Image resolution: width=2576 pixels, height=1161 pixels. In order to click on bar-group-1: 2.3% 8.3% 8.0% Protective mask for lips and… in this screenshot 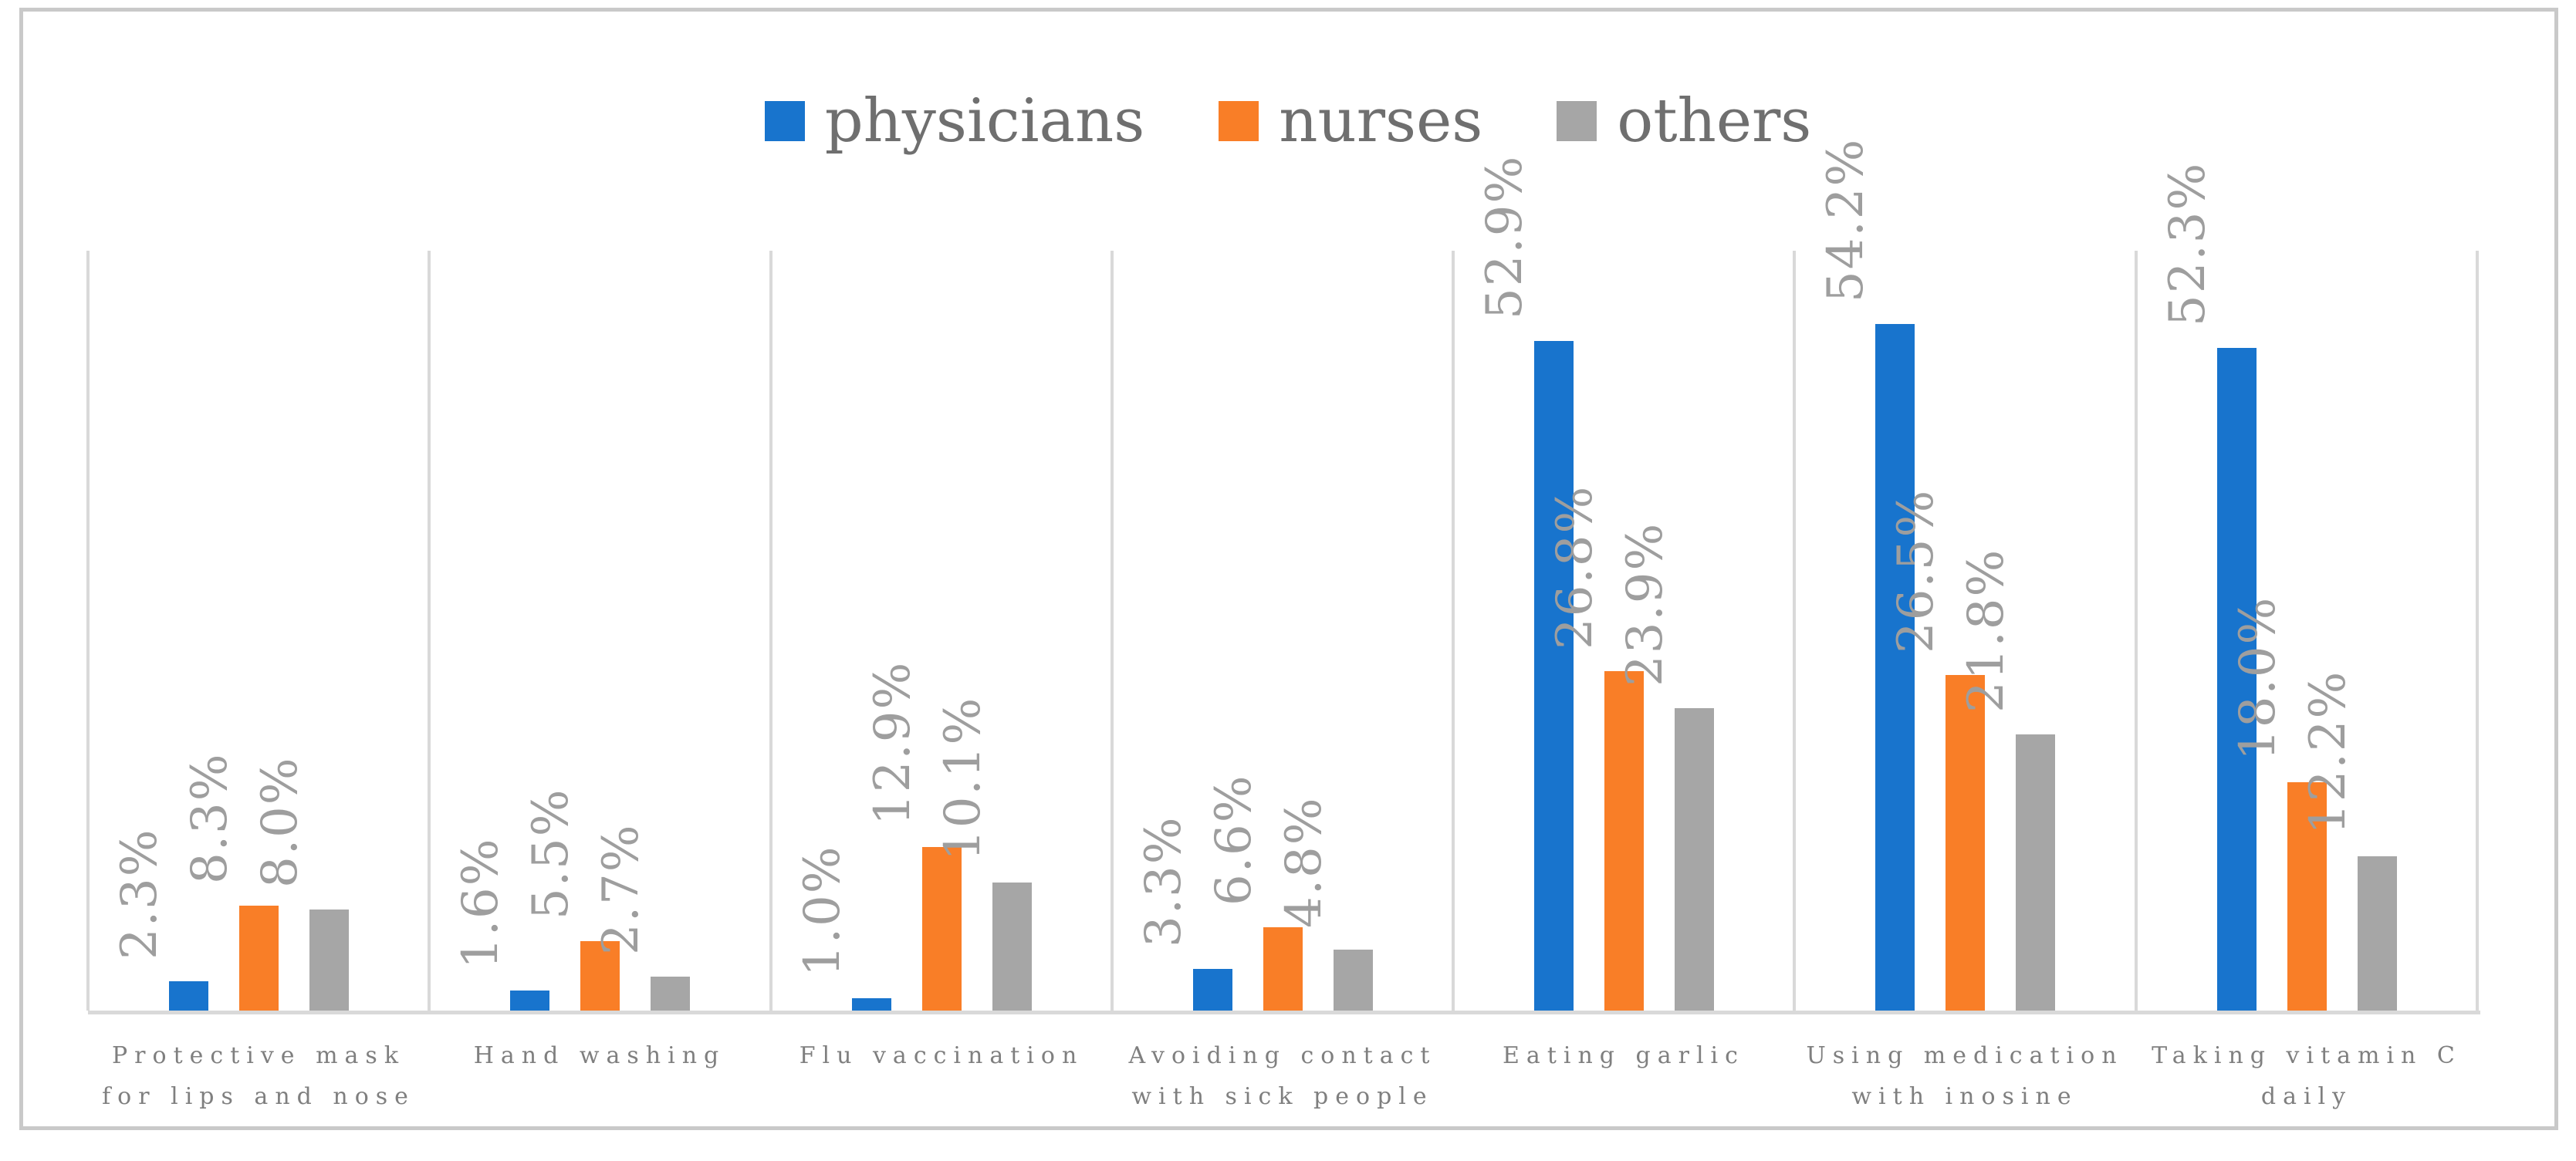, I will do `click(258, 680)`.